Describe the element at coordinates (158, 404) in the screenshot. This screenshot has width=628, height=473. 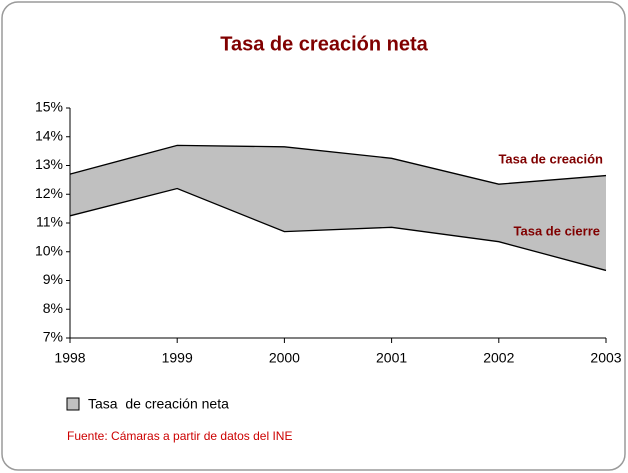
I see `legend-label: Tasa de creación neta` at that location.